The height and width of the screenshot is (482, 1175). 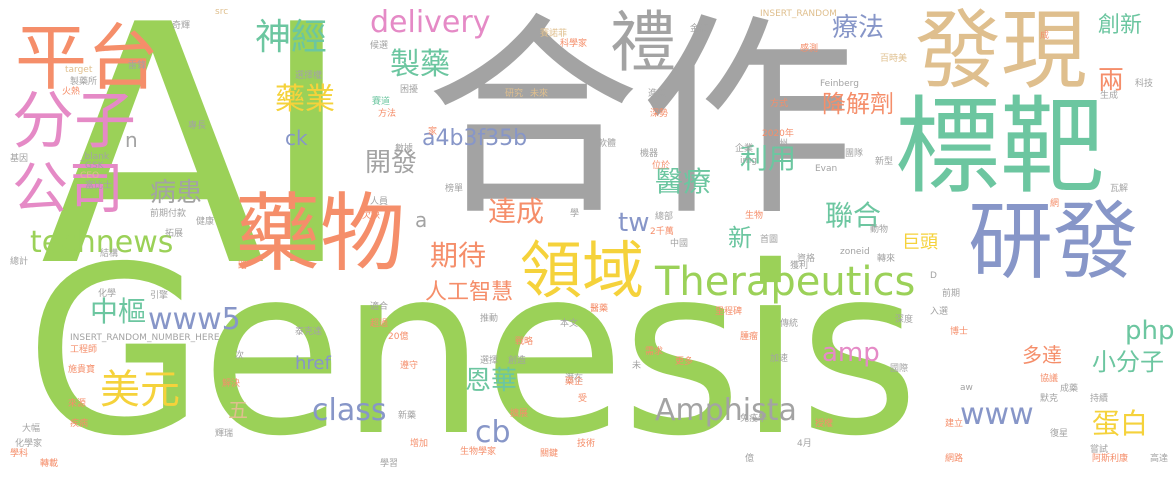 What do you see at coordinates (469, 292) in the screenshot?
I see `word-rengongzhihui: 人工智慧` at bounding box center [469, 292].